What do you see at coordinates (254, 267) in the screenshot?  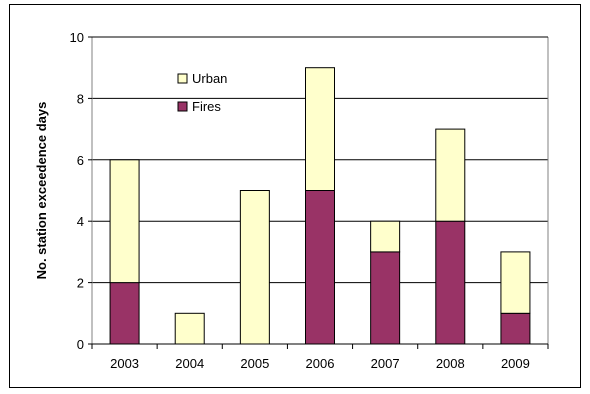 I see `bar-urban-2005` at bounding box center [254, 267].